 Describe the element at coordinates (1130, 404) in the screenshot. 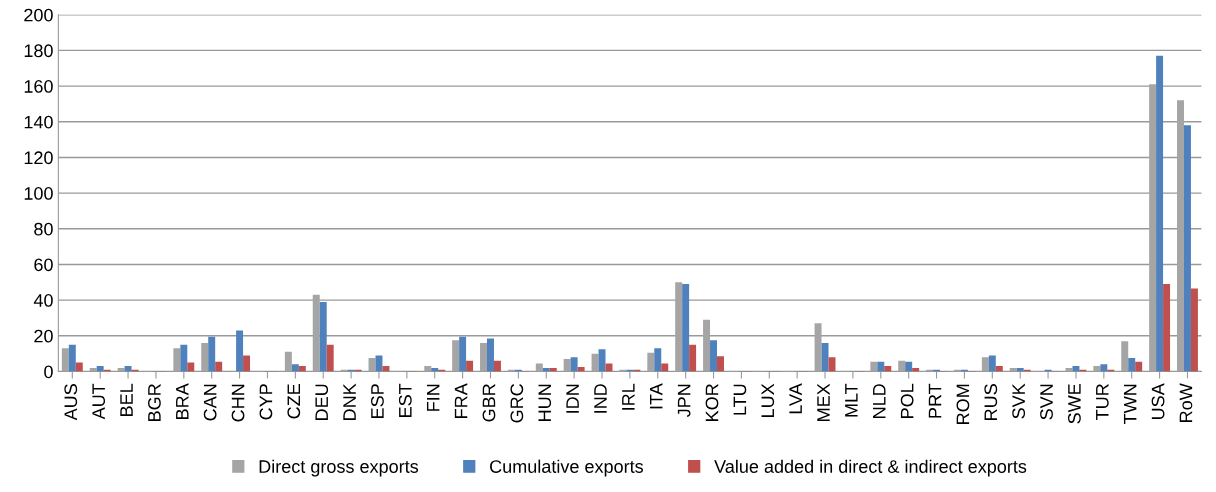

I see `x-tick-label: TWN` at that location.